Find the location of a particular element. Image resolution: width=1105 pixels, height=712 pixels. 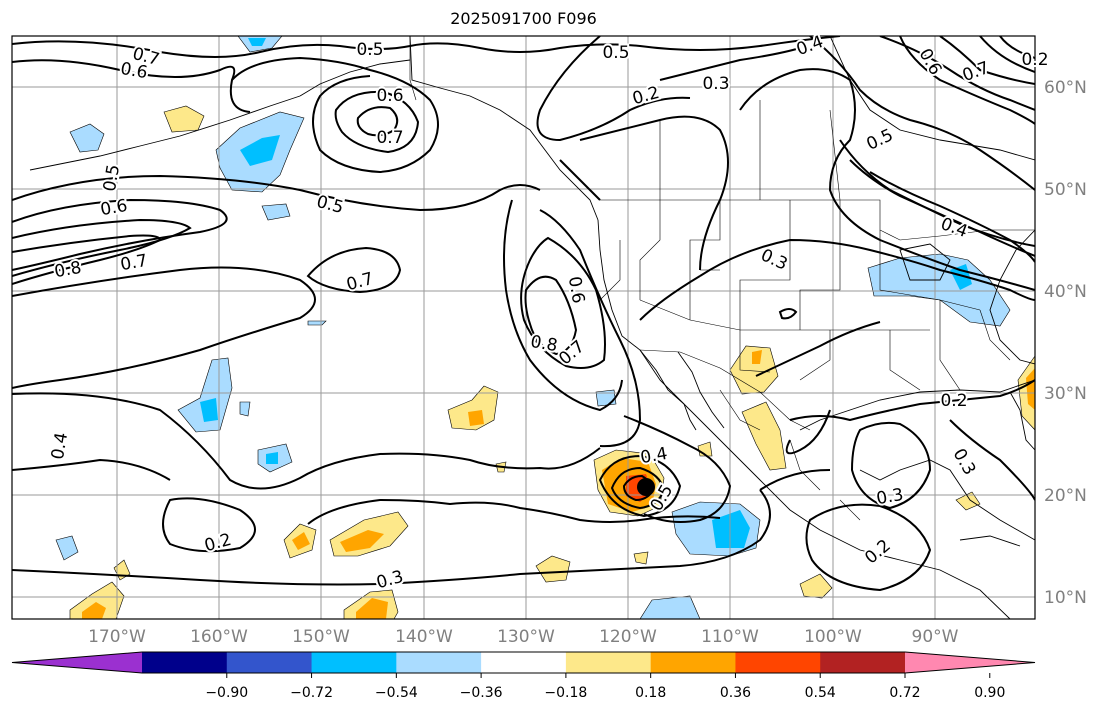

yucatan-coast is located at coordinates (947, 500).